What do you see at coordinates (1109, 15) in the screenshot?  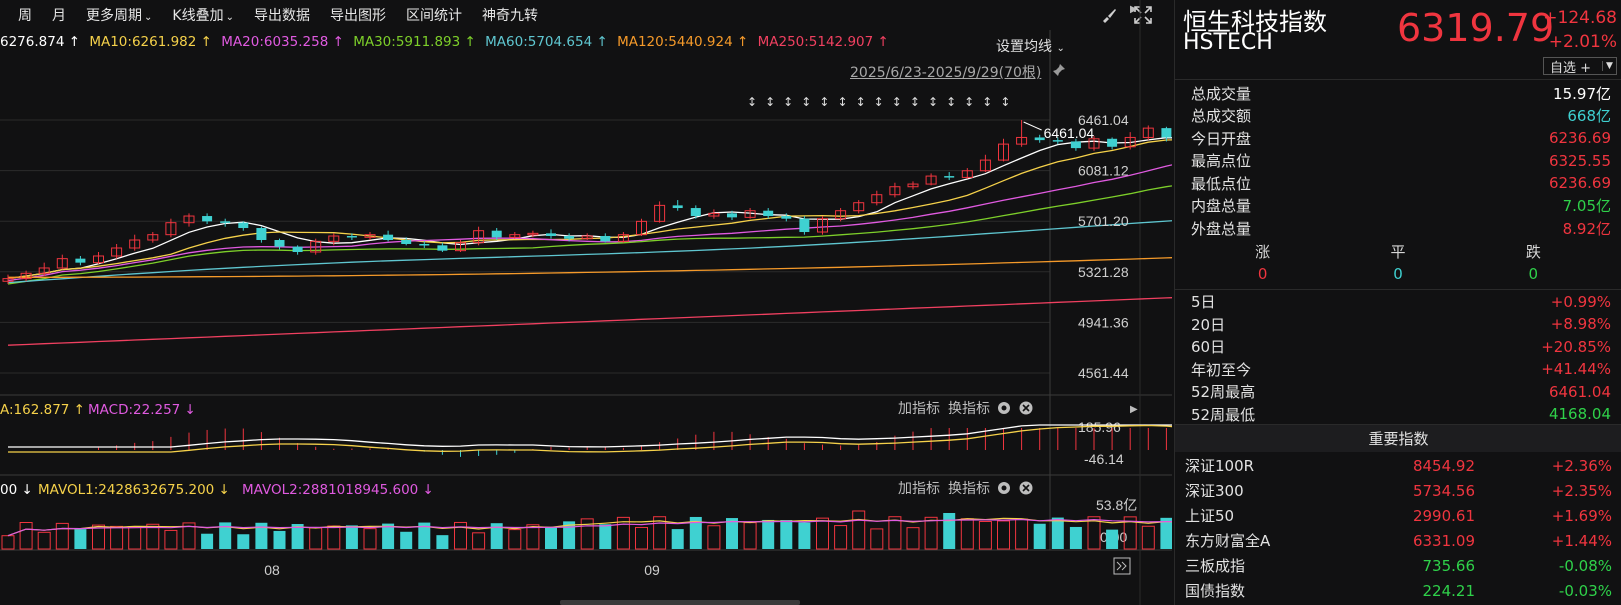 I see `brush-icon` at bounding box center [1109, 15].